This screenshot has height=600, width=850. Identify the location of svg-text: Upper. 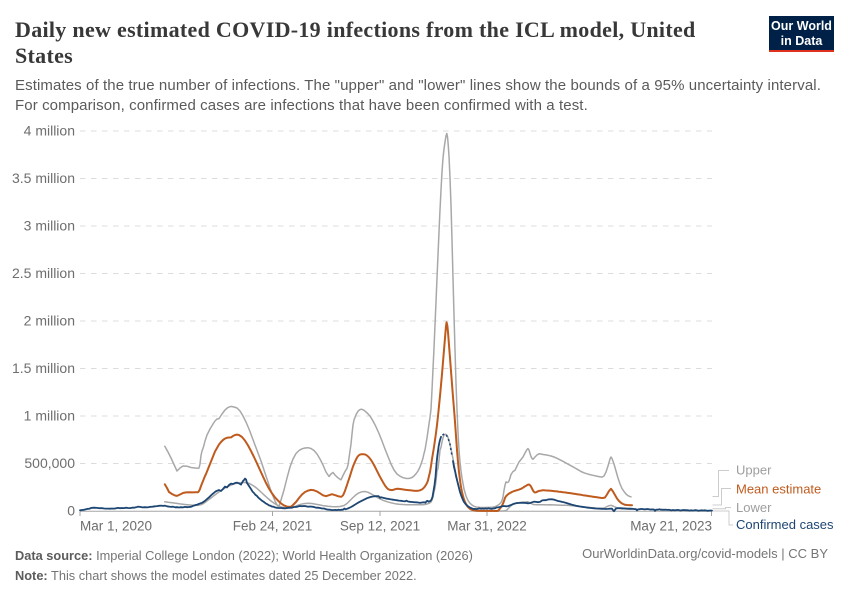
(754, 470).